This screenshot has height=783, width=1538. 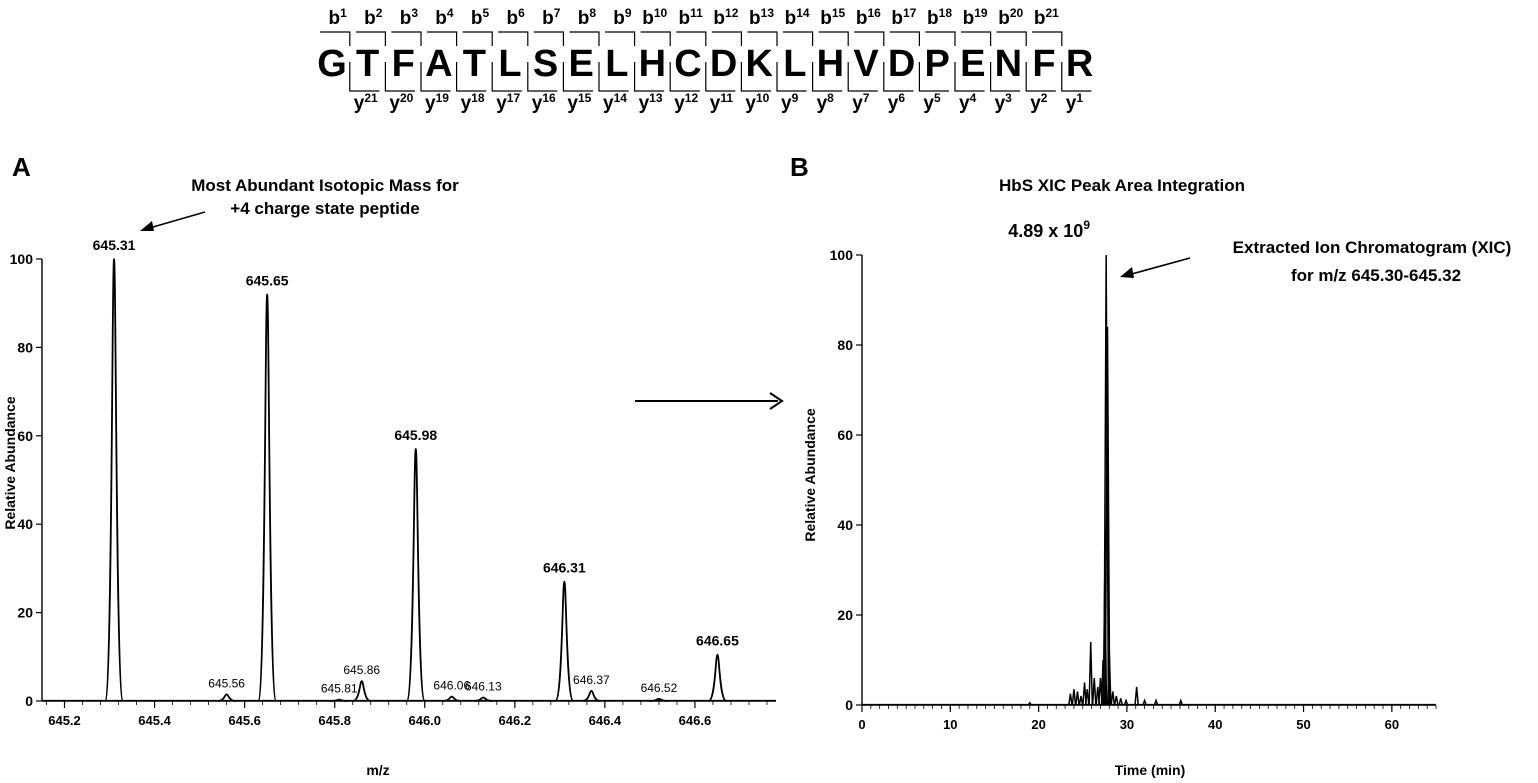 I want to click on panel-b-x-tick-label: 0, so click(x=861, y=724).